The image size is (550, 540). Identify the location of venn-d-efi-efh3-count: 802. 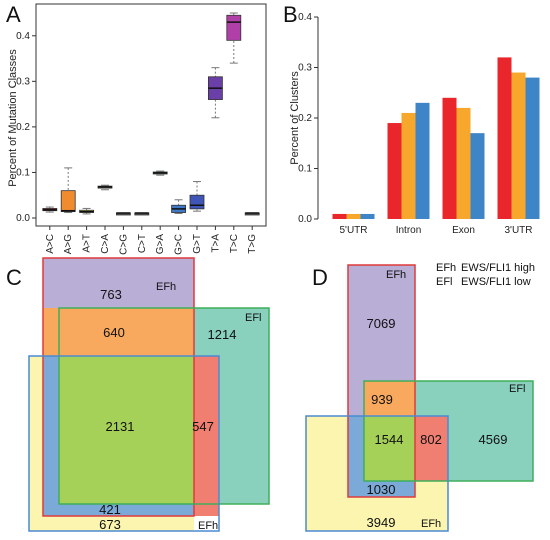
(431, 439).